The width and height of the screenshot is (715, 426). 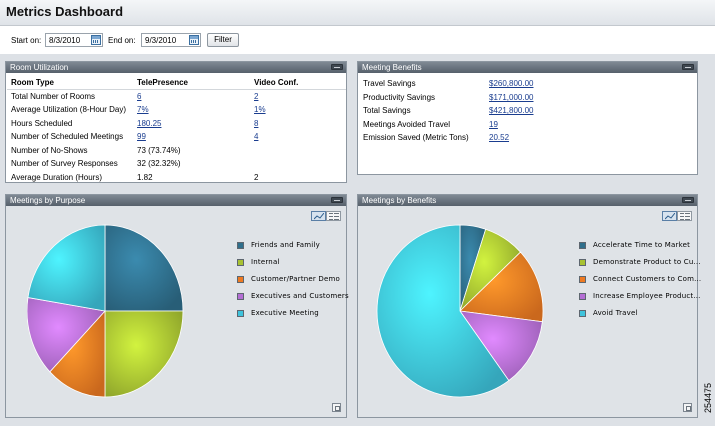 I want to click on value-link: 4, so click(x=256, y=137).